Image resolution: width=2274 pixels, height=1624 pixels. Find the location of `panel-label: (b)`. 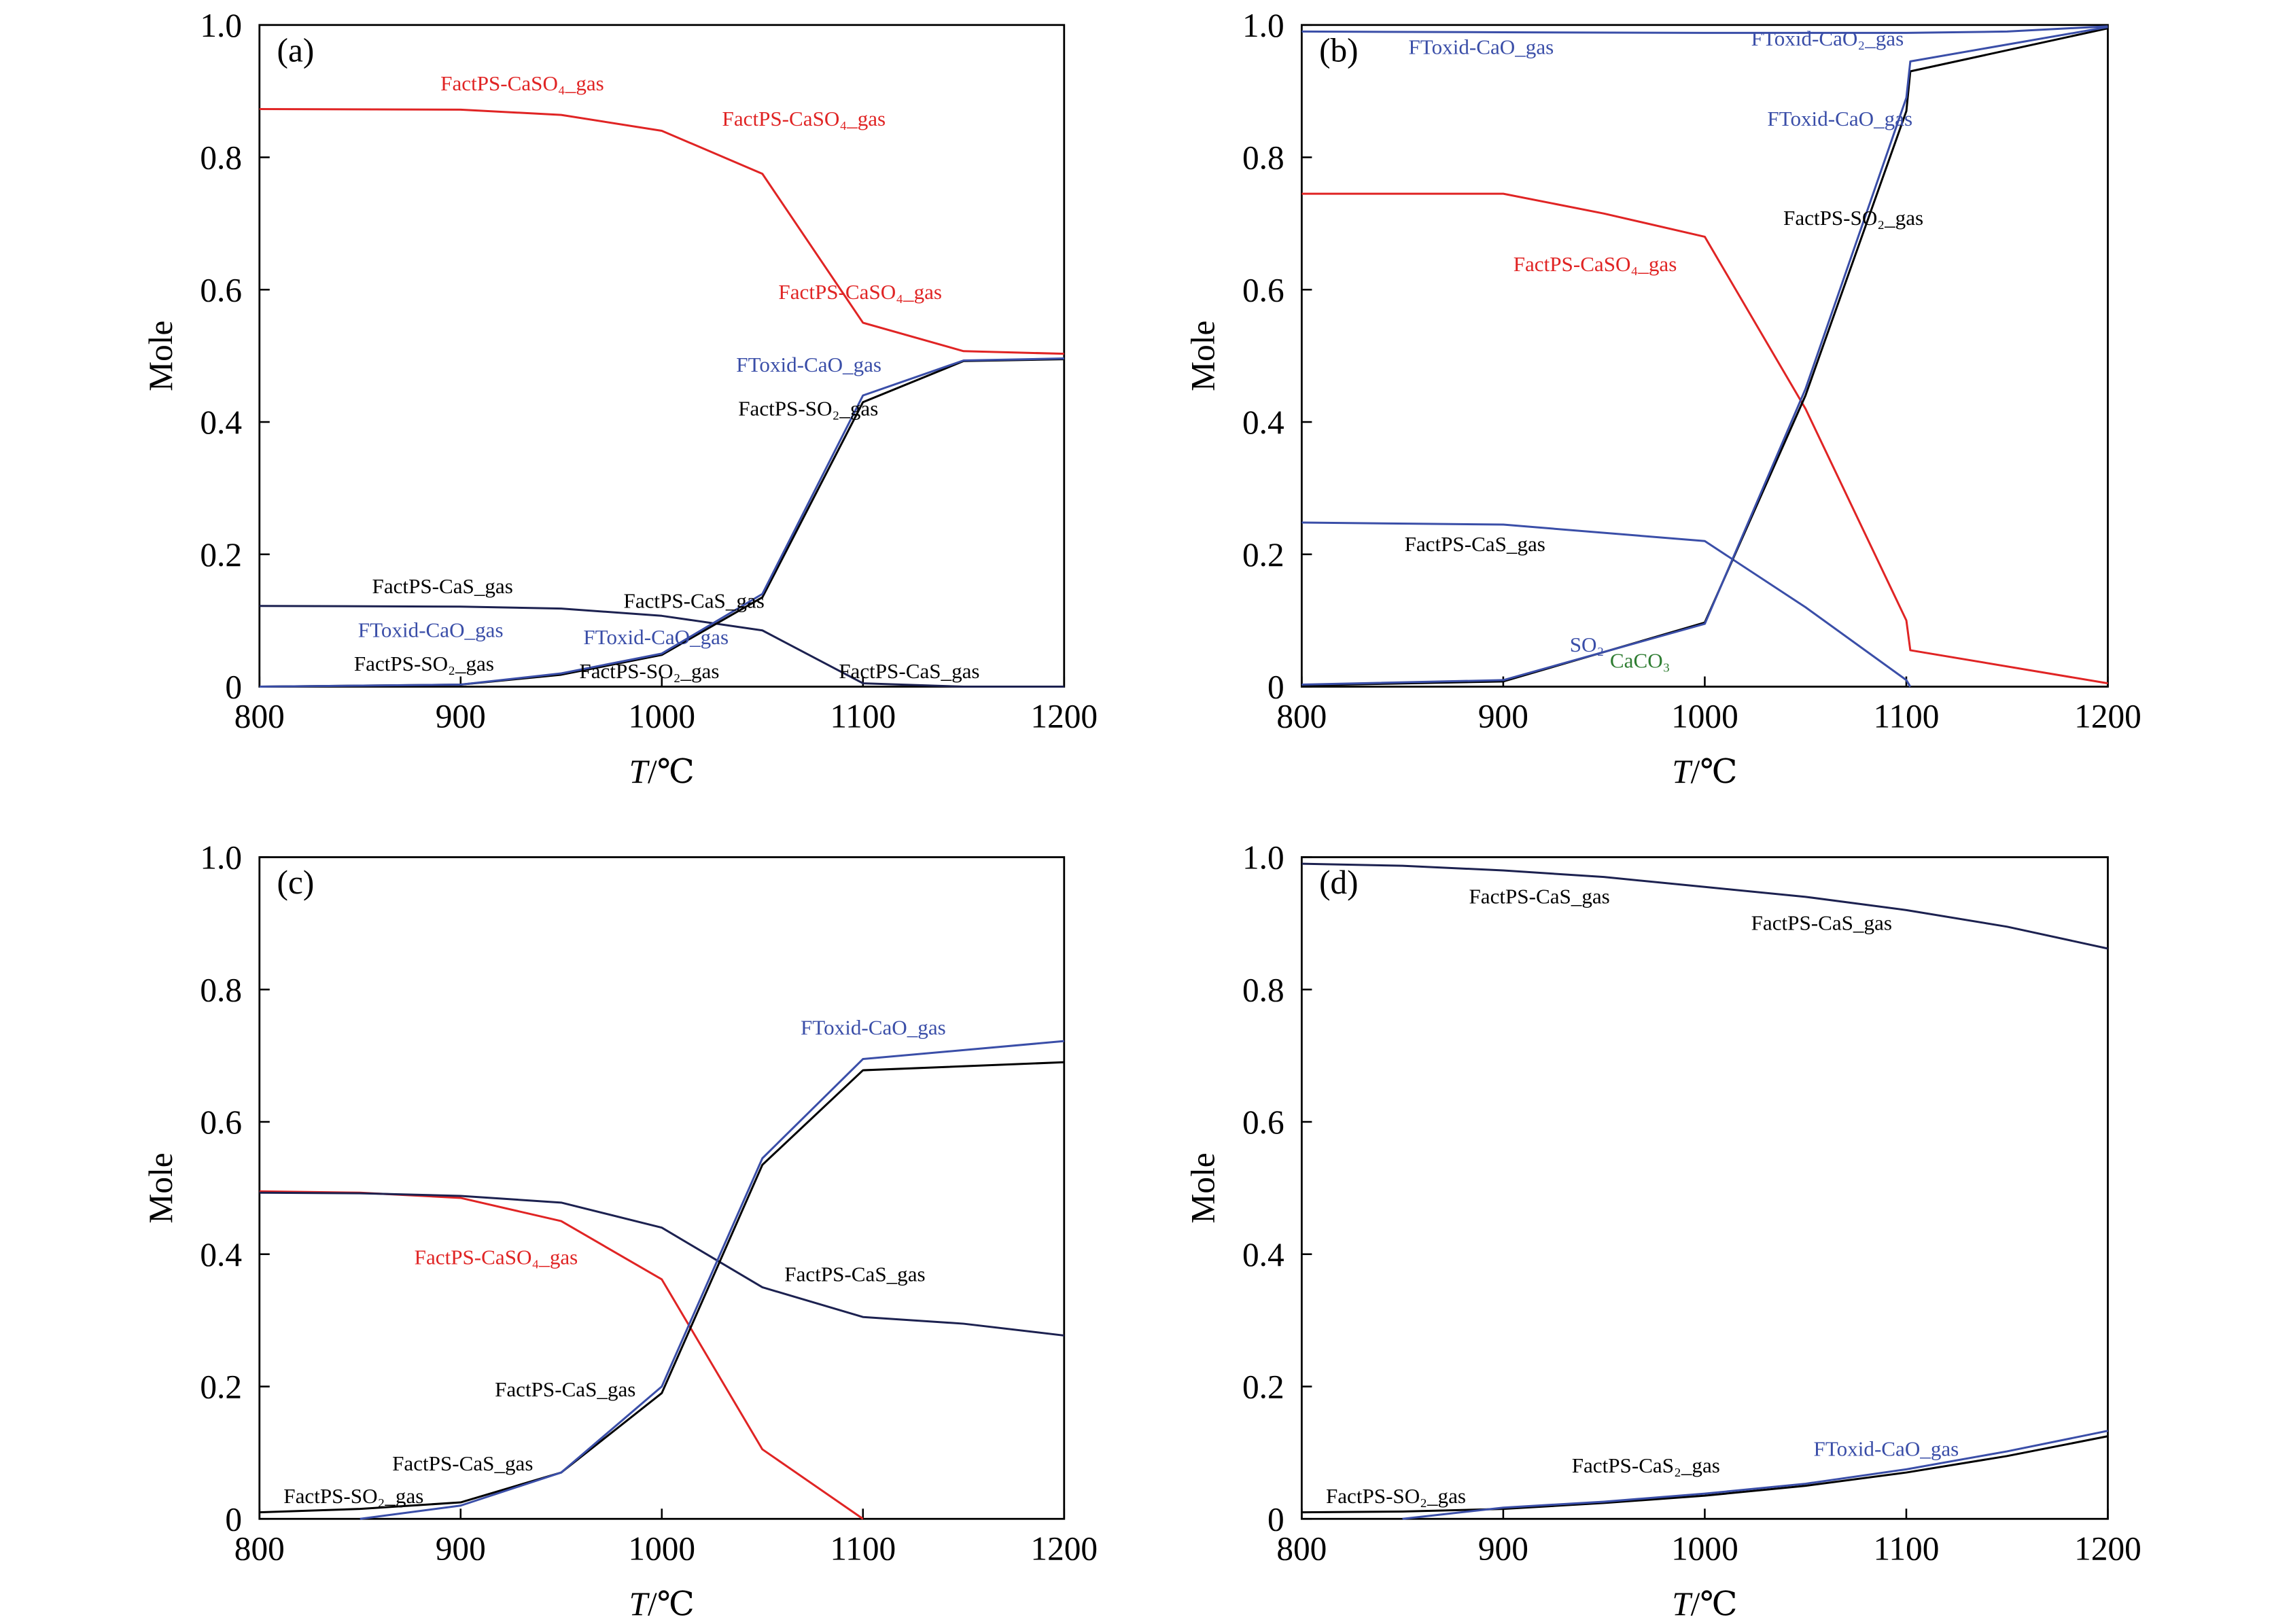

panel-label: (b) is located at coordinates (1339, 50).